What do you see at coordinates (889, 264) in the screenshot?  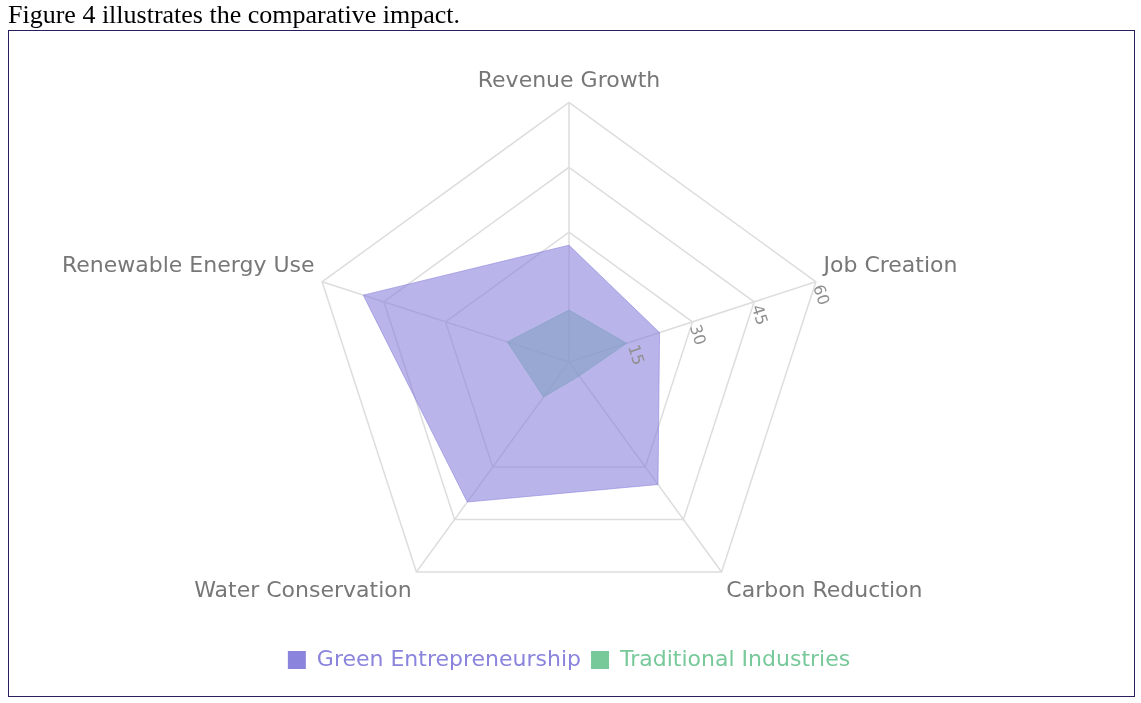 I see `spoke-label: Job Creation` at bounding box center [889, 264].